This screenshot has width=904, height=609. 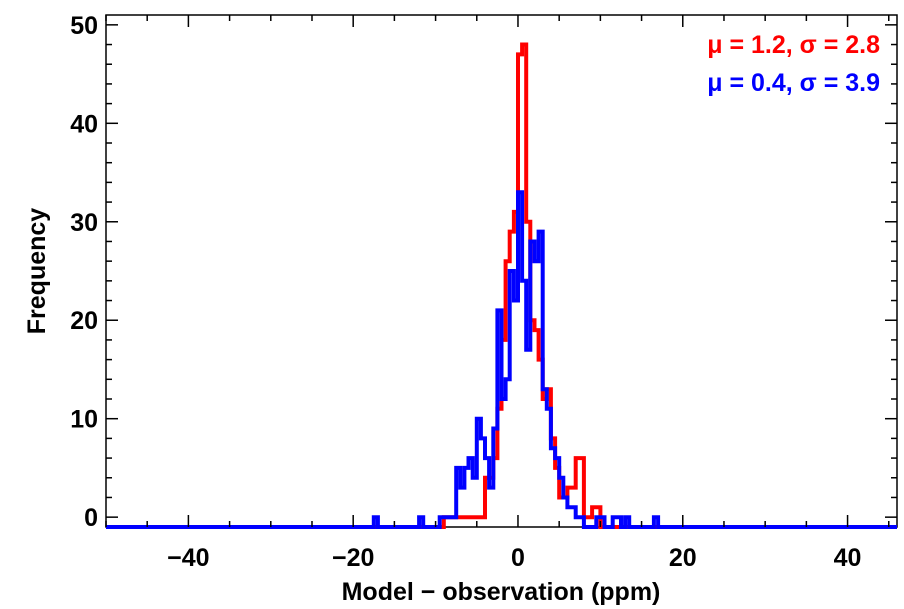 What do you see at coordinates (84, 420) in the screenshot?
I see `y-tick-label: 10` at bounding box center [84, 420].